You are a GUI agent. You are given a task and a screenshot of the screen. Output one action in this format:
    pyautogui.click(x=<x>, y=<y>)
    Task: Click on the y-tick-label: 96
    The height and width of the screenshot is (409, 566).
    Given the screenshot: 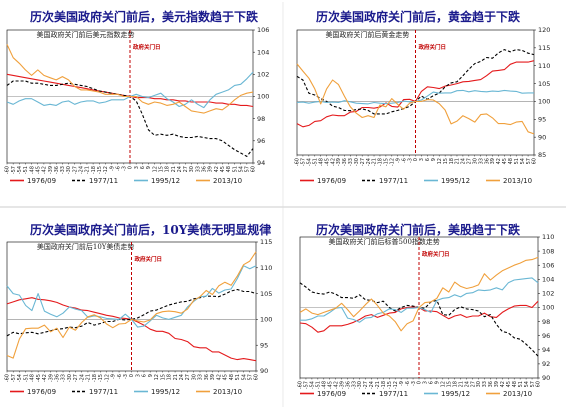 What is the action you would take?
    pyautogui.click(x=261, y=141)
    